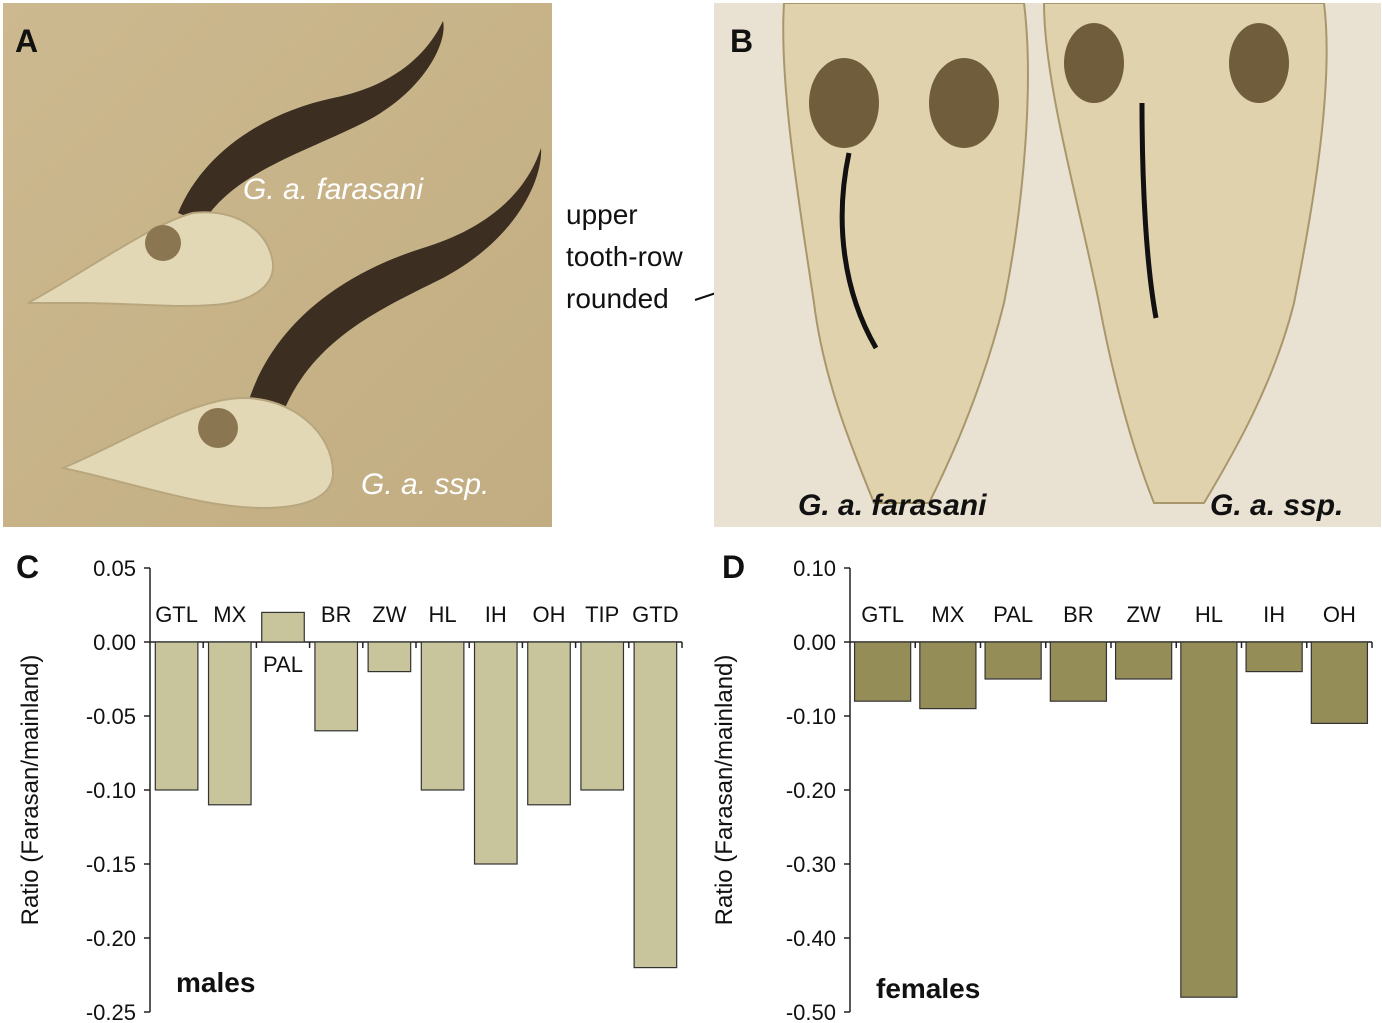 The height and width of the screenshot is (1023, 1382). I want to click on category-label: TIP, so click(602, 614).